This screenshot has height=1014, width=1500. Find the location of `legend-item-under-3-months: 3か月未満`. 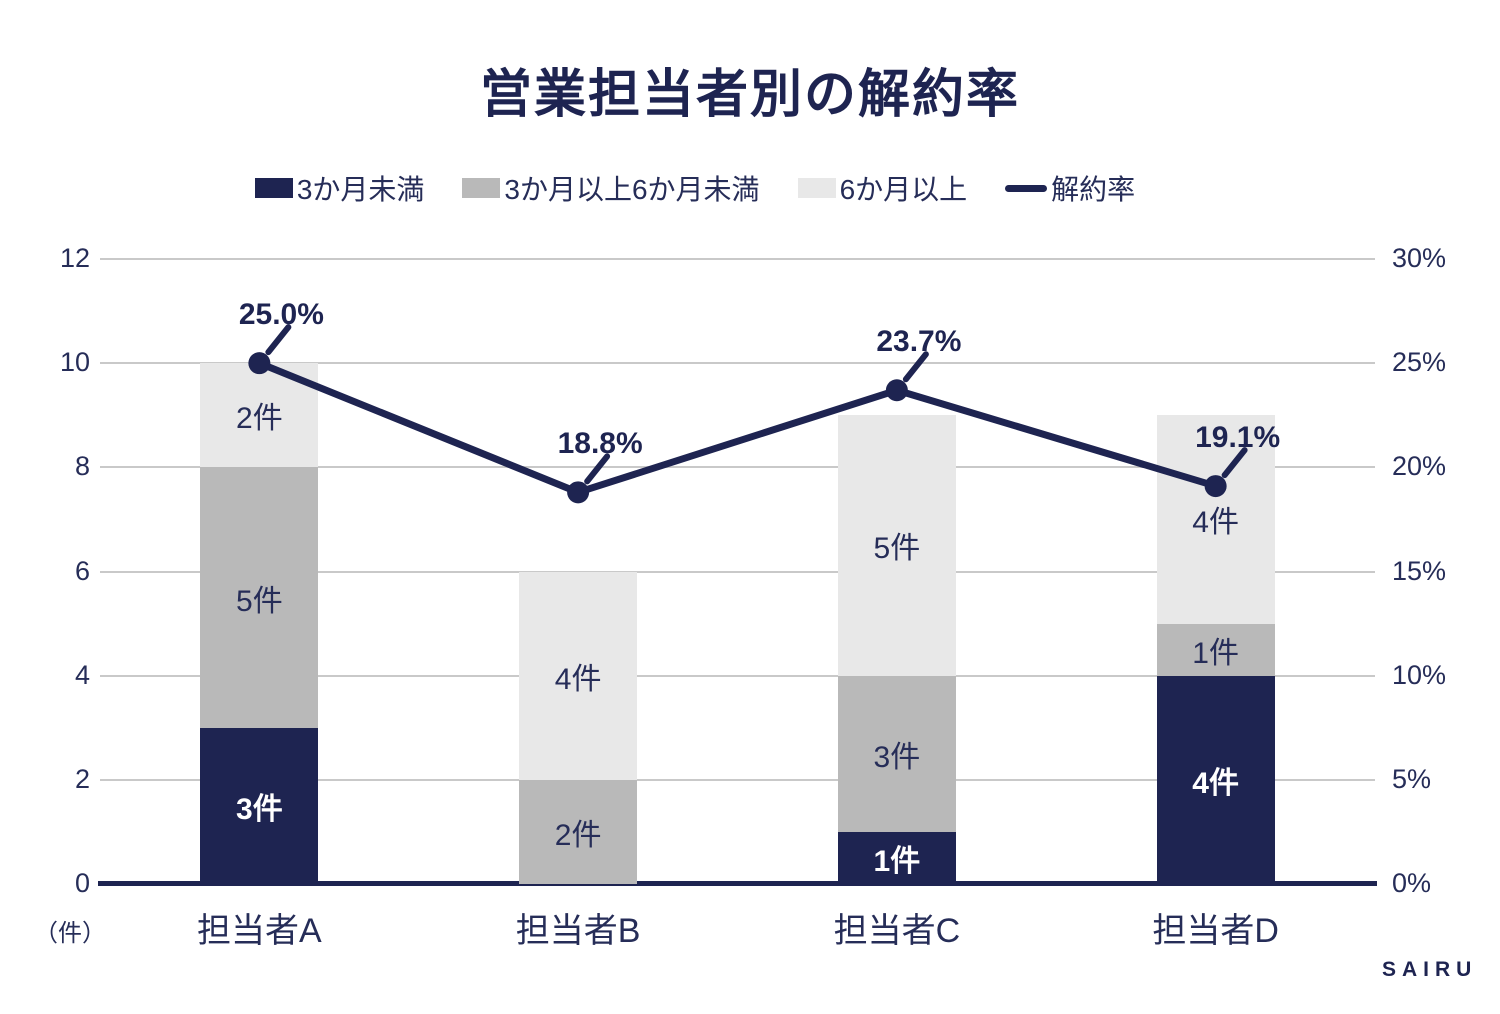

legend-item-under-3-months: 3か月未満 is located at coordinates (339, 188).